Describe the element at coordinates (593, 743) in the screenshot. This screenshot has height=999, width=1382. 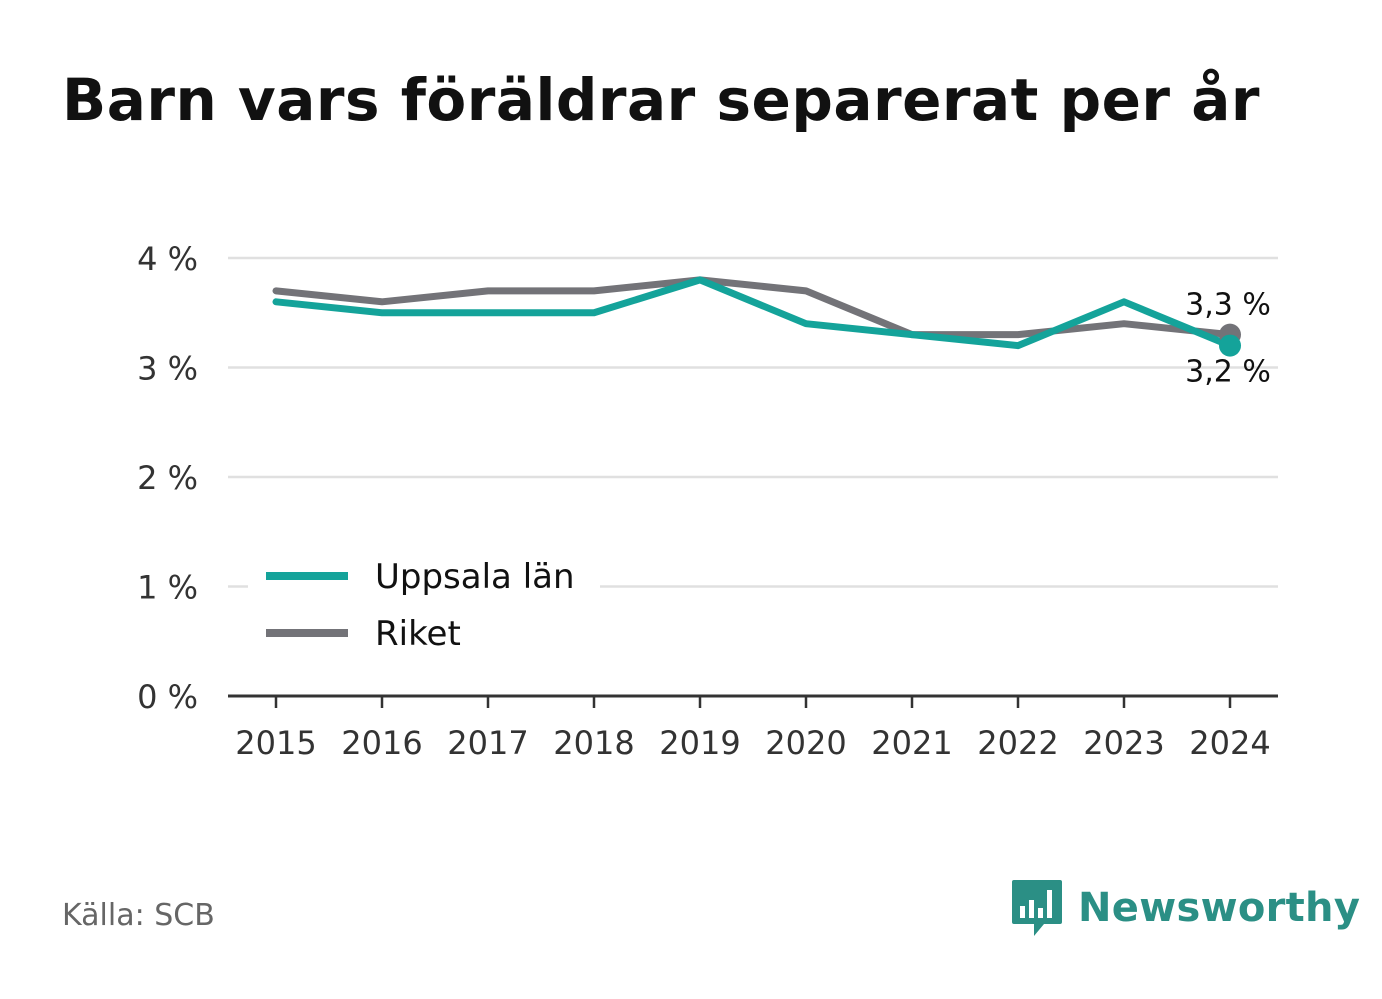
I see `x-tick-label: 2018` at that location.